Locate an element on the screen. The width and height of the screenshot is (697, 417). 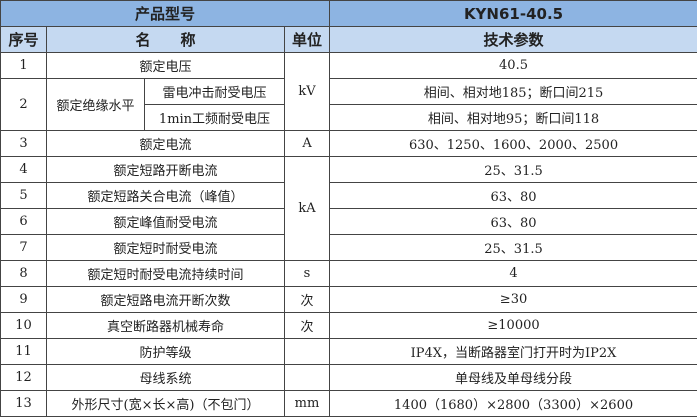
row-value: 630、1250、1600、2000、2500 is located at coordinates (513, 143).